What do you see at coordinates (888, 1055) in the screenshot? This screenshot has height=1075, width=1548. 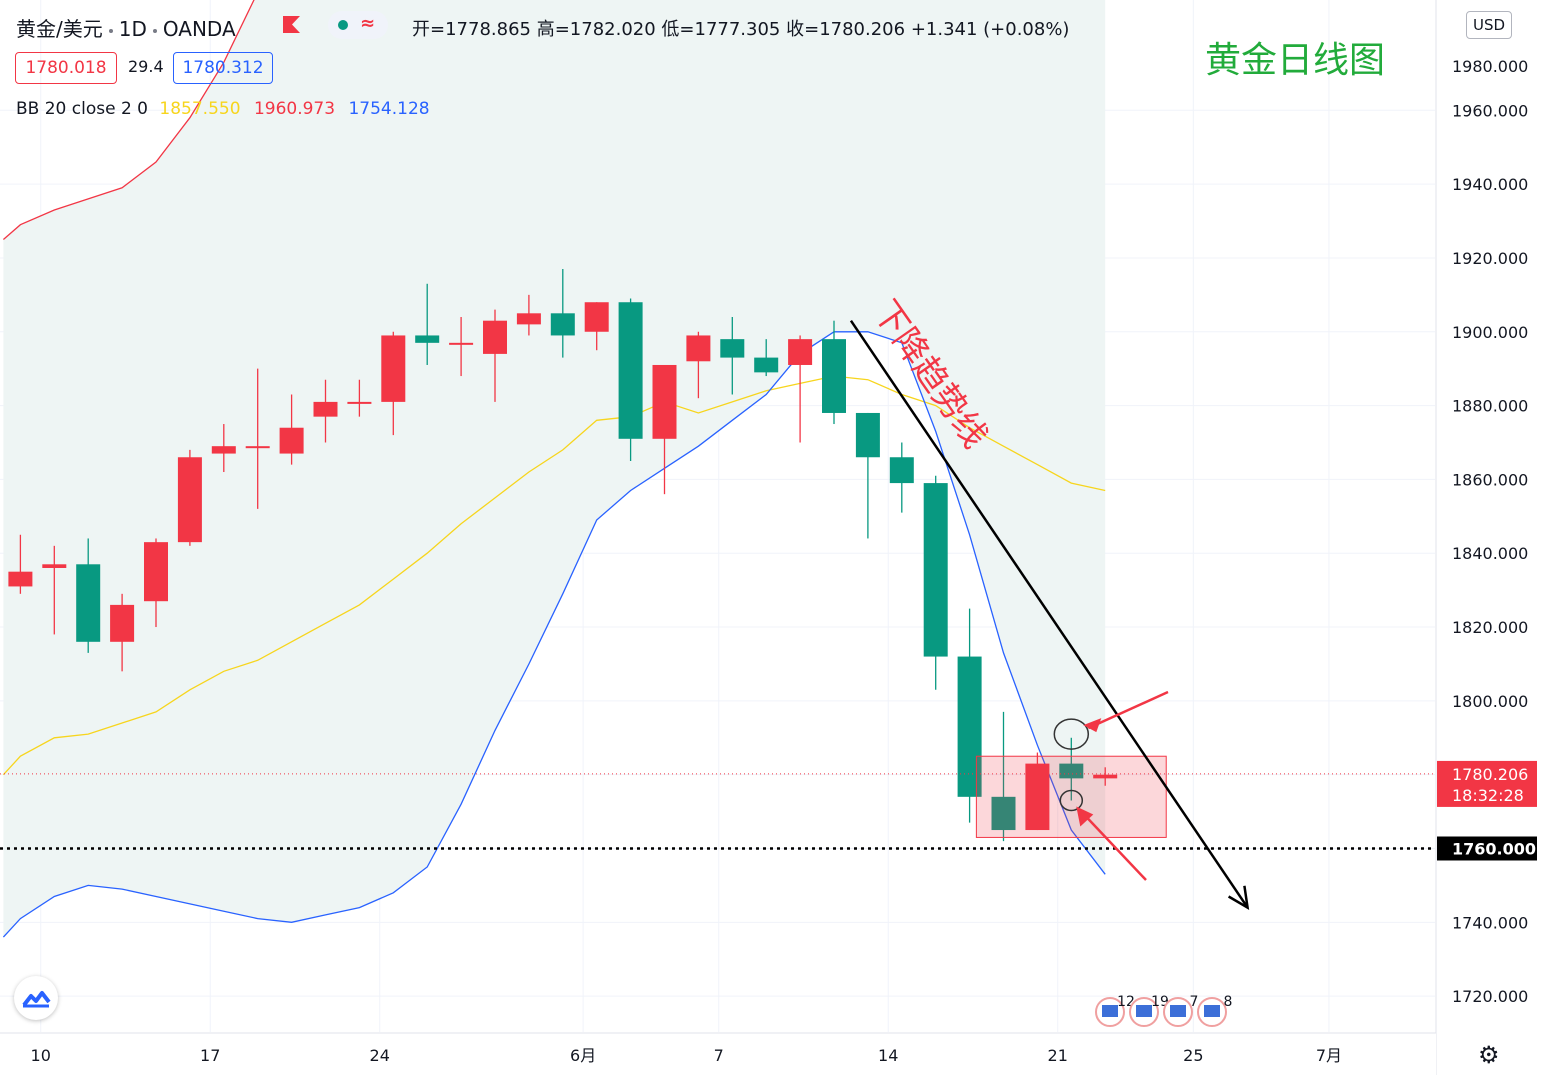 I see `time-tick-label: 14` at bounding box center [888, 1055].